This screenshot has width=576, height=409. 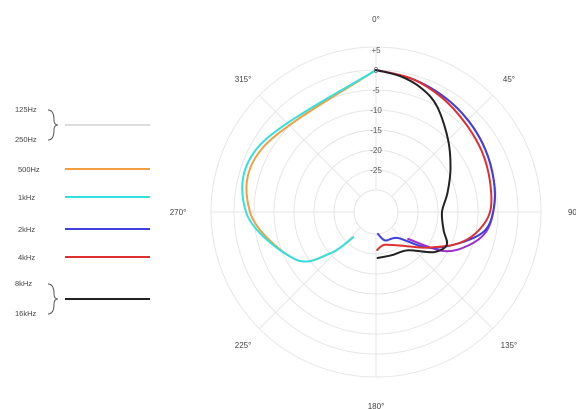 What do you see at coordinates (376, 70) in the screenshot?
I see `radial-tick-label: 0` at bounding box center [376, 70].